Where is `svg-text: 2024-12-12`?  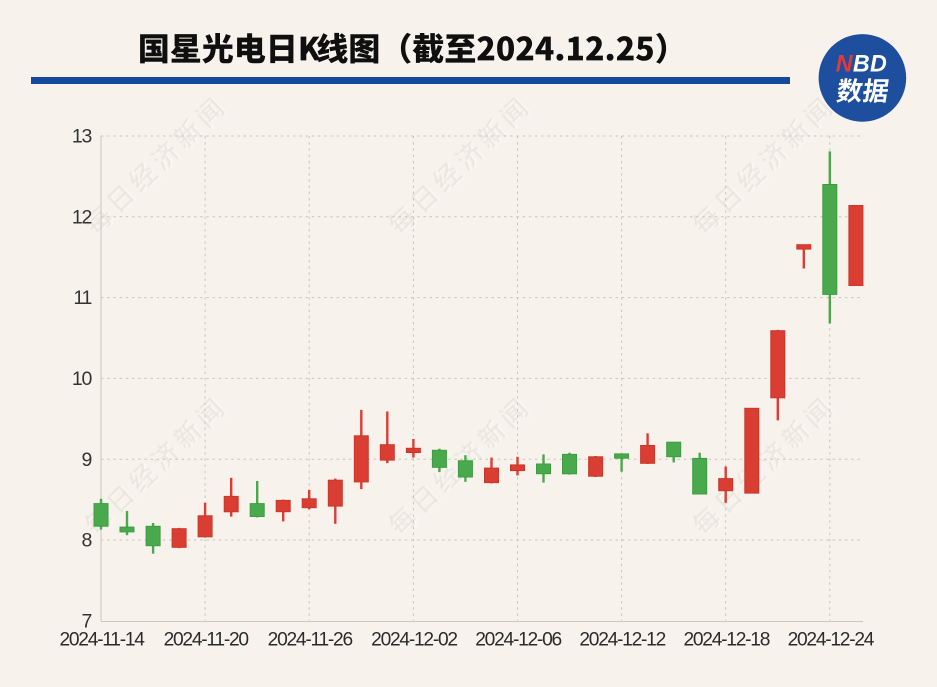 svg-text: 2024-12-12 is located at coordinates (622, 639).